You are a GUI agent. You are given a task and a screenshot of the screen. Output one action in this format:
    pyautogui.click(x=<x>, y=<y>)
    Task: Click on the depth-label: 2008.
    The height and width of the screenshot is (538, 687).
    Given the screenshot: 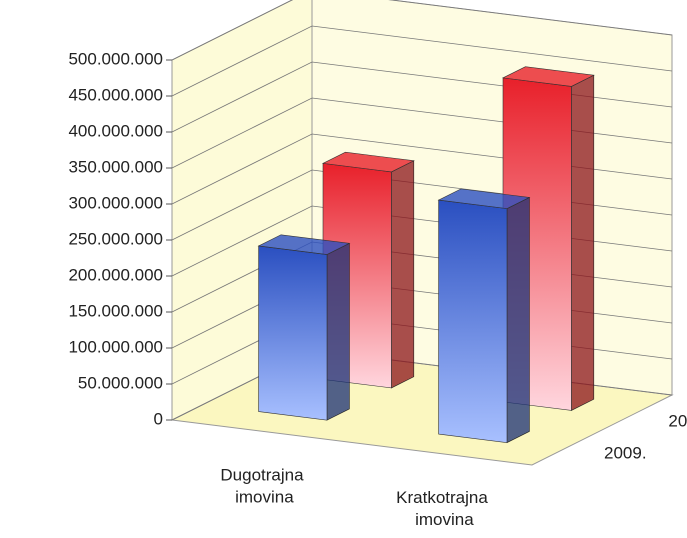 What is the action you would take?
    pyautogui.click(x=677, y=420)
    